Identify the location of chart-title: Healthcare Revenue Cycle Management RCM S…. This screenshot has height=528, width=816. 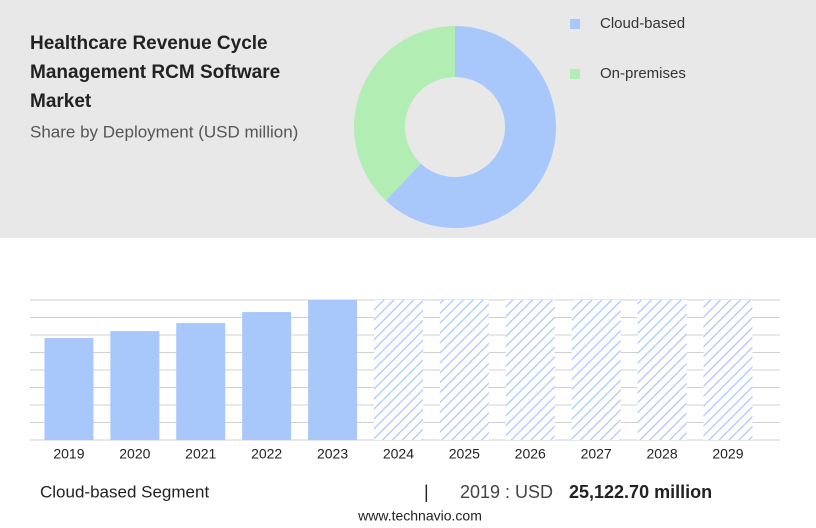
(155, 72).